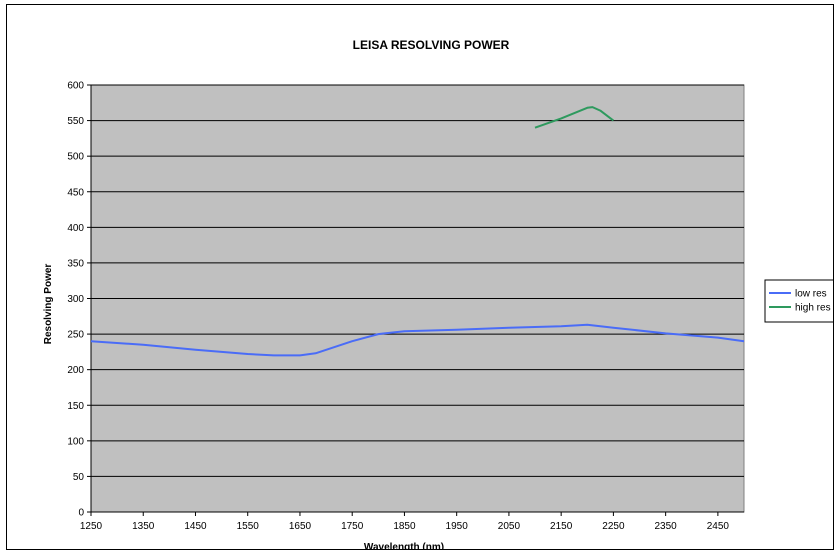  I want to click on x-tick-label: 1850, so click(404, 526).